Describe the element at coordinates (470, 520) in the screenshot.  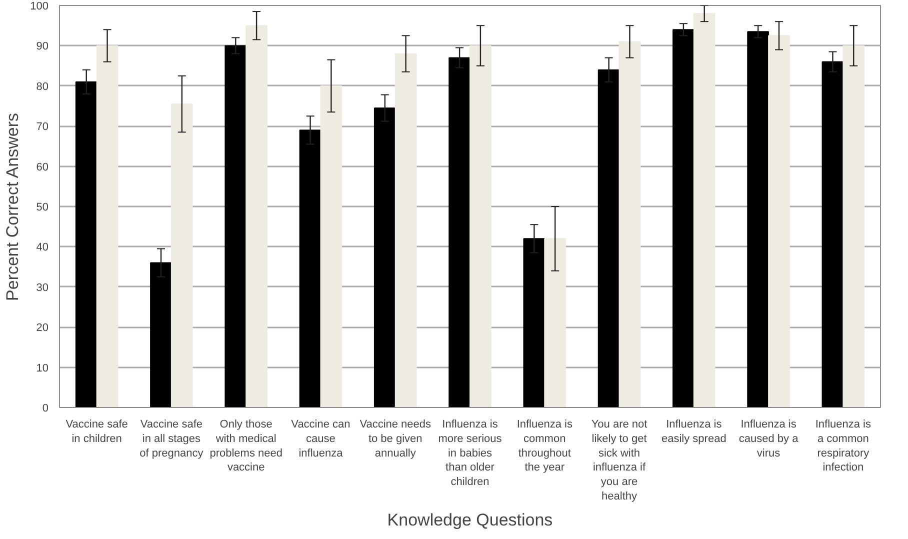
I see `x-axis-title: Knowledge Questions` at that location.